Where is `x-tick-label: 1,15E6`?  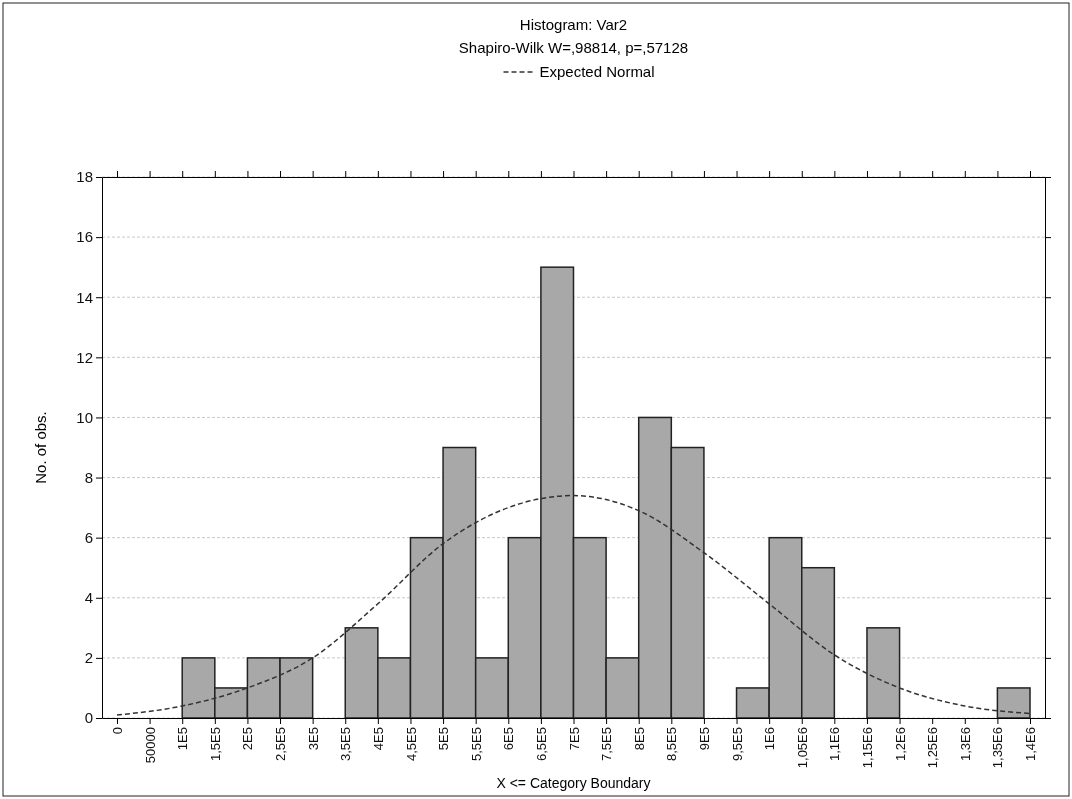
x-tick-label: 1,15E6 is located at coordinates (868, 748).